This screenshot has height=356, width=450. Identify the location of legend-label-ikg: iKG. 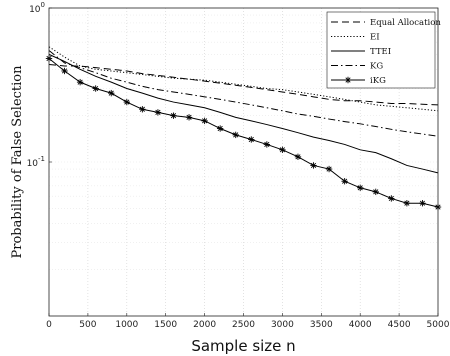
(378, 81).